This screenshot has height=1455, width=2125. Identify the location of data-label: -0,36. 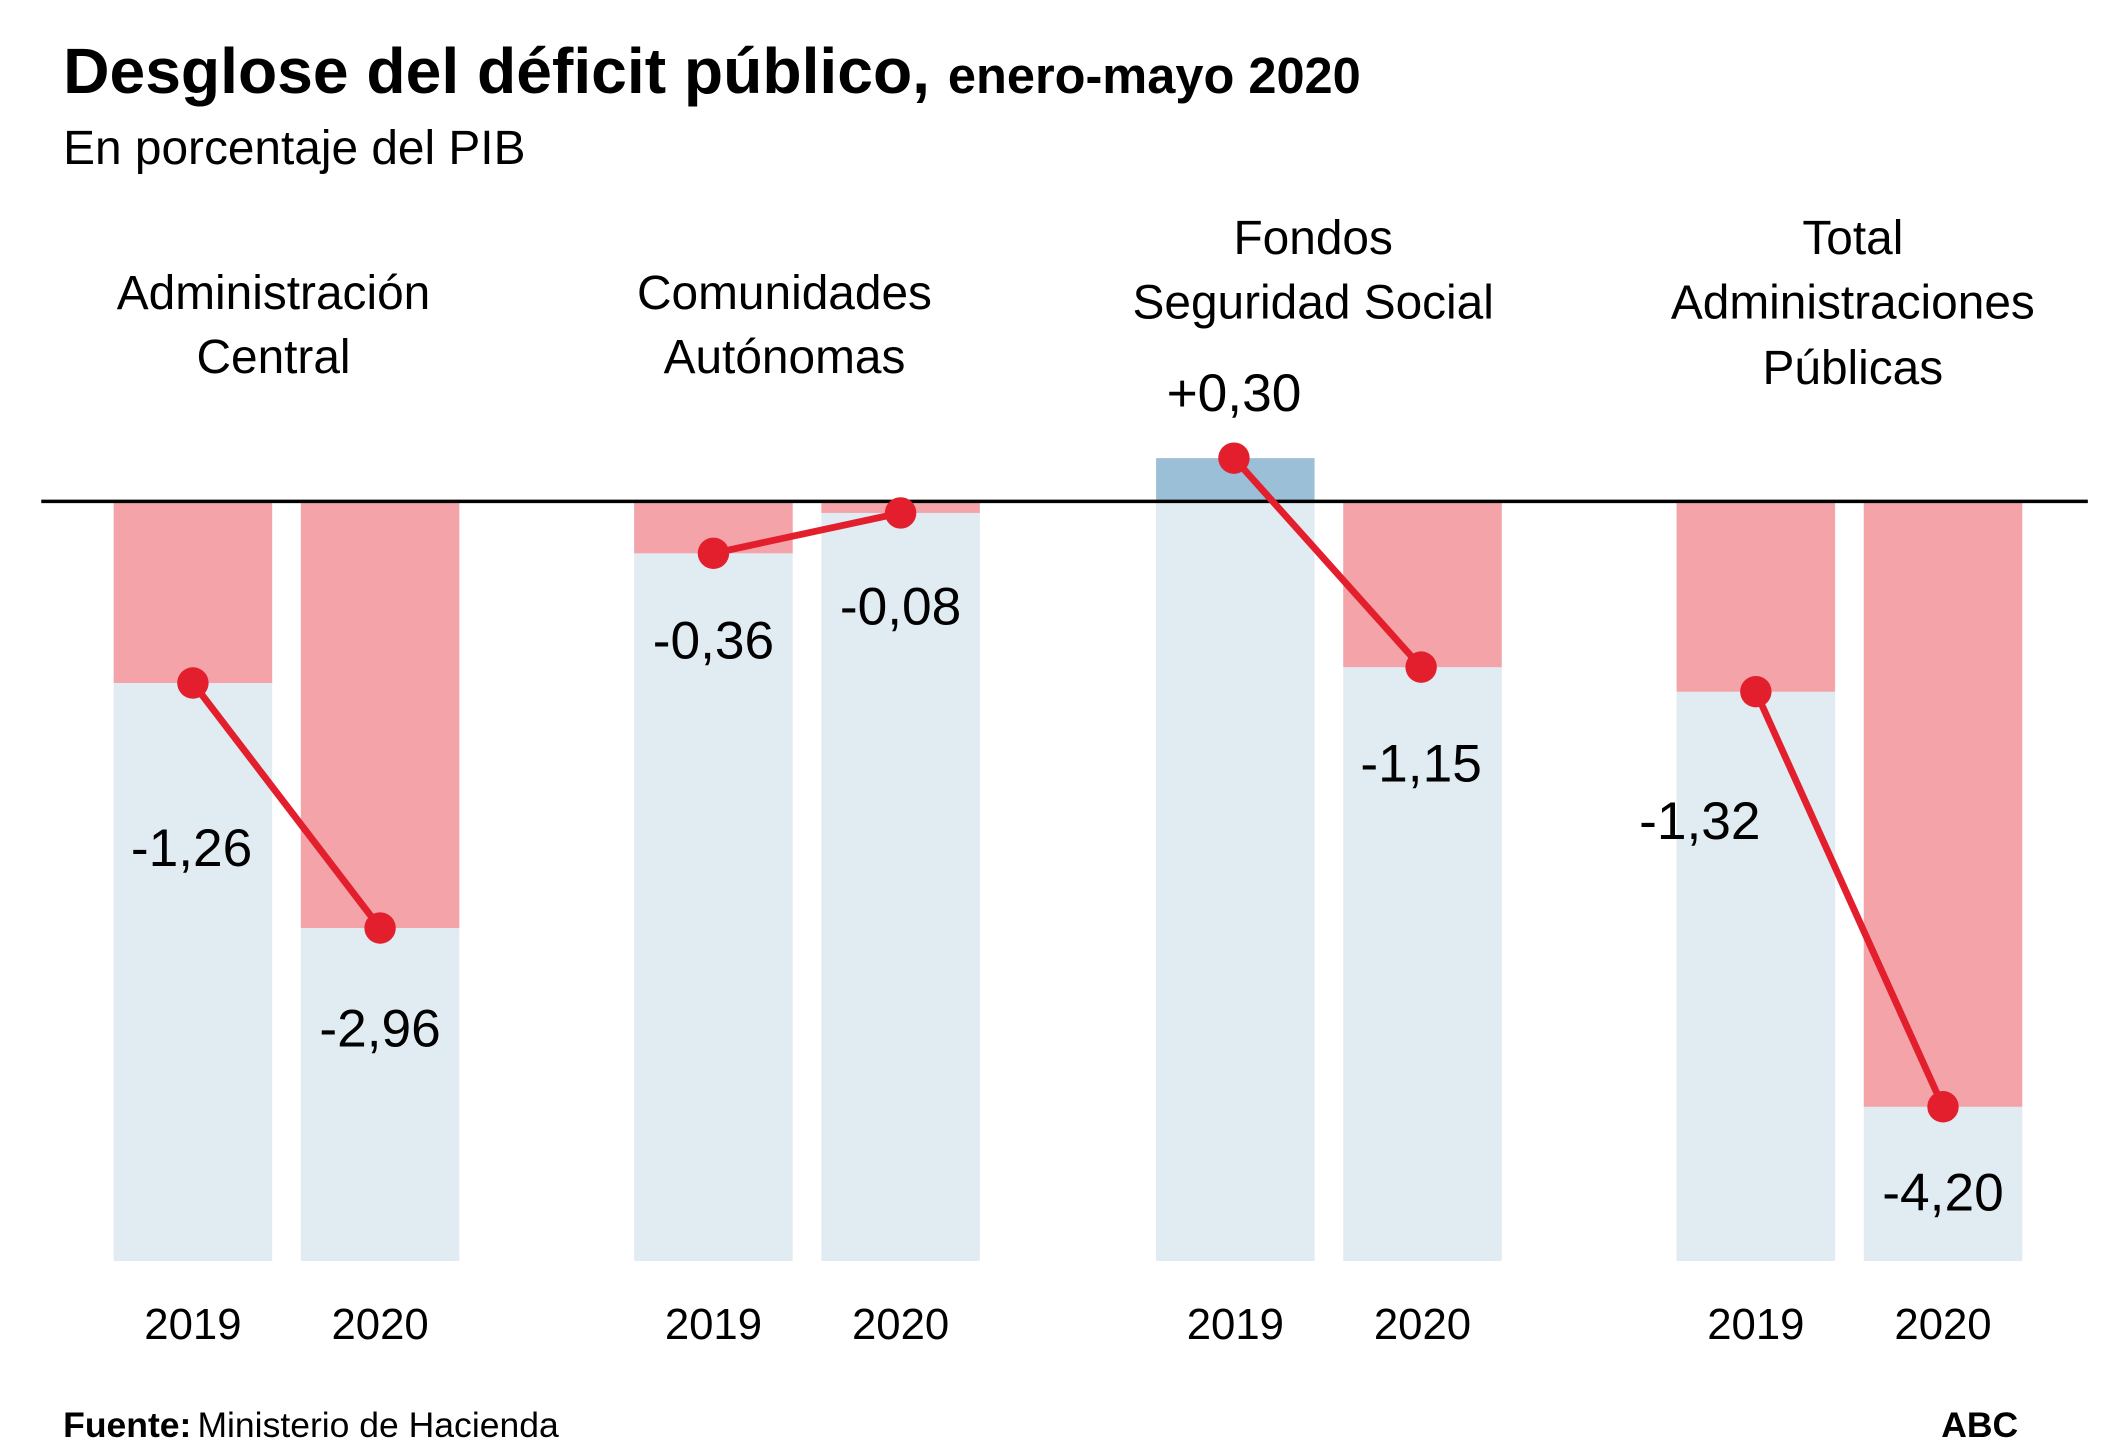
(713, 641).